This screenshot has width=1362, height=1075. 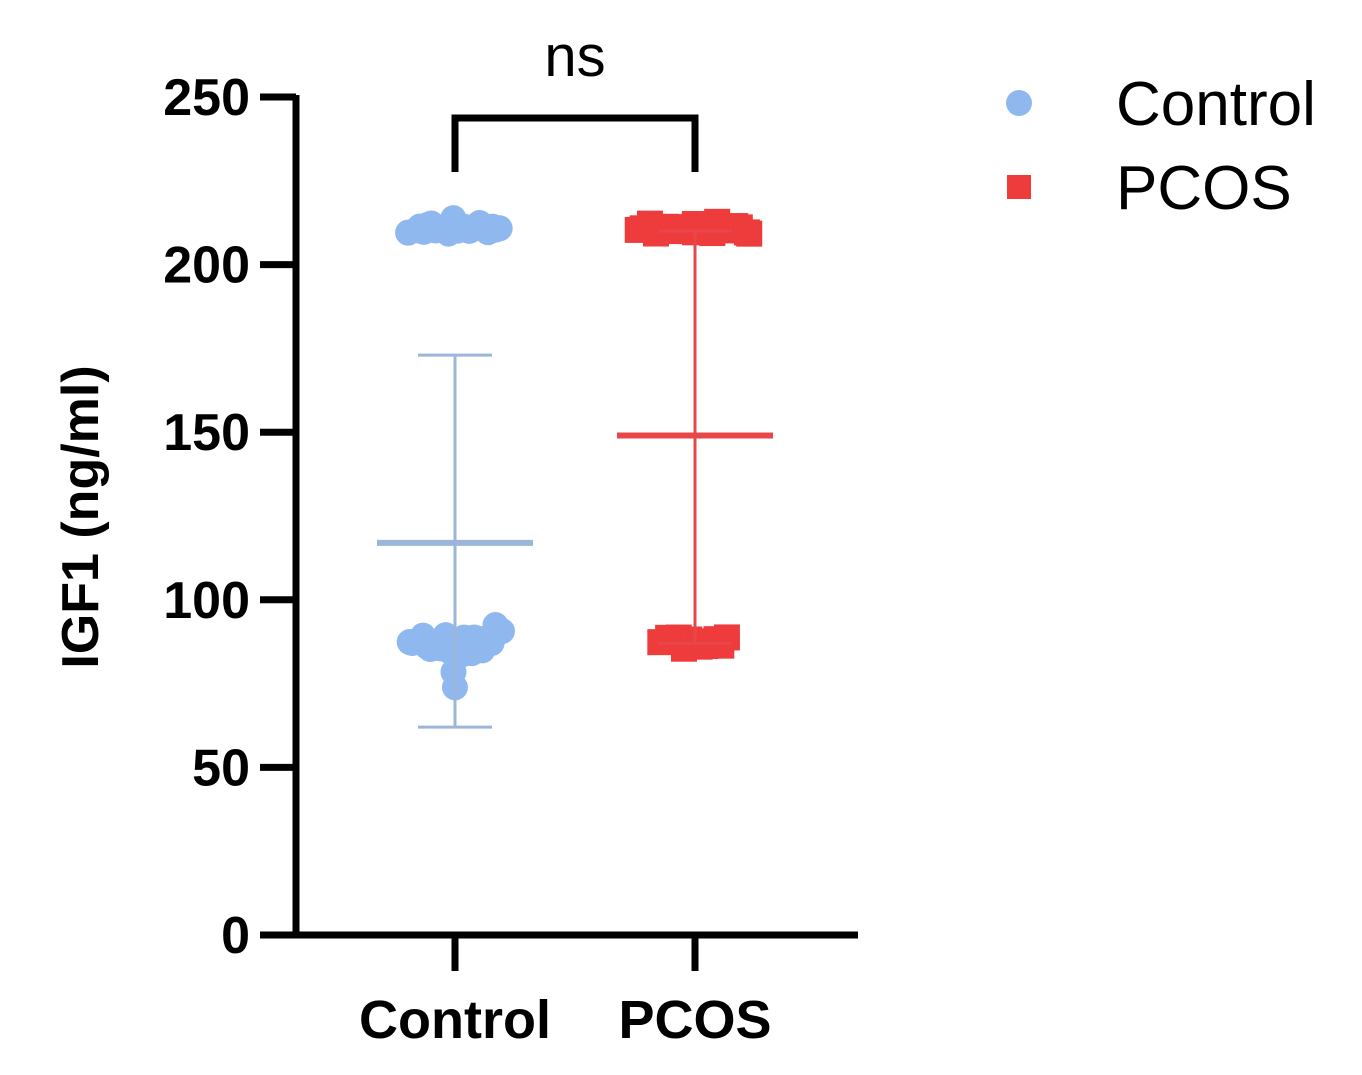 I want to click on y-tick-label: 200, so click(x=206, y=266).